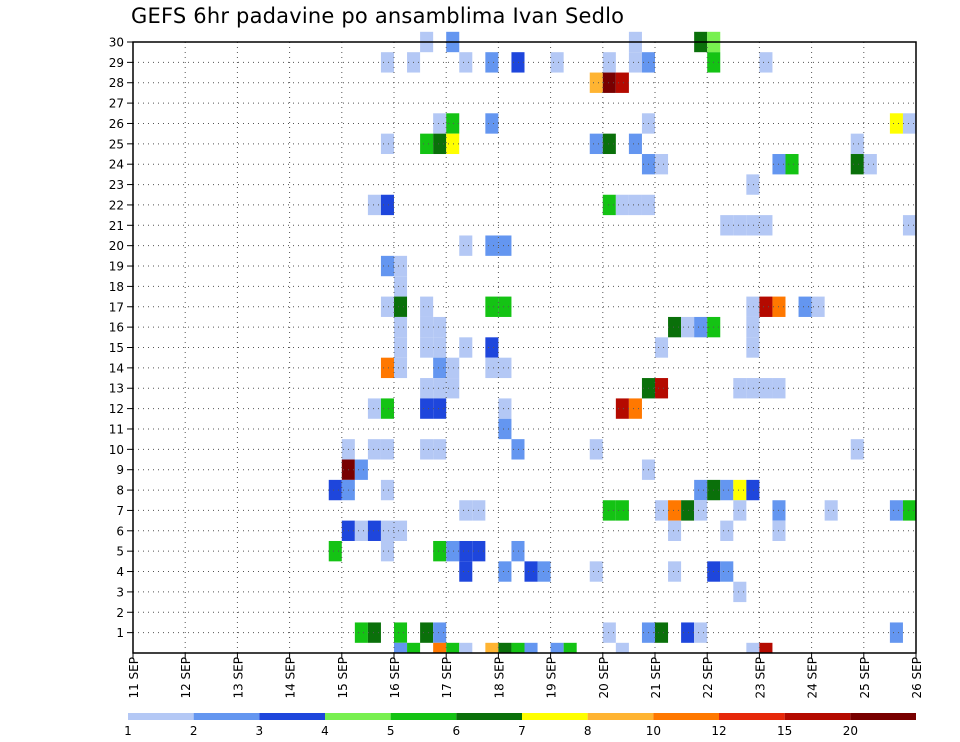  I want to click on x-tick-label: 22 SEP, so click(708, 678).